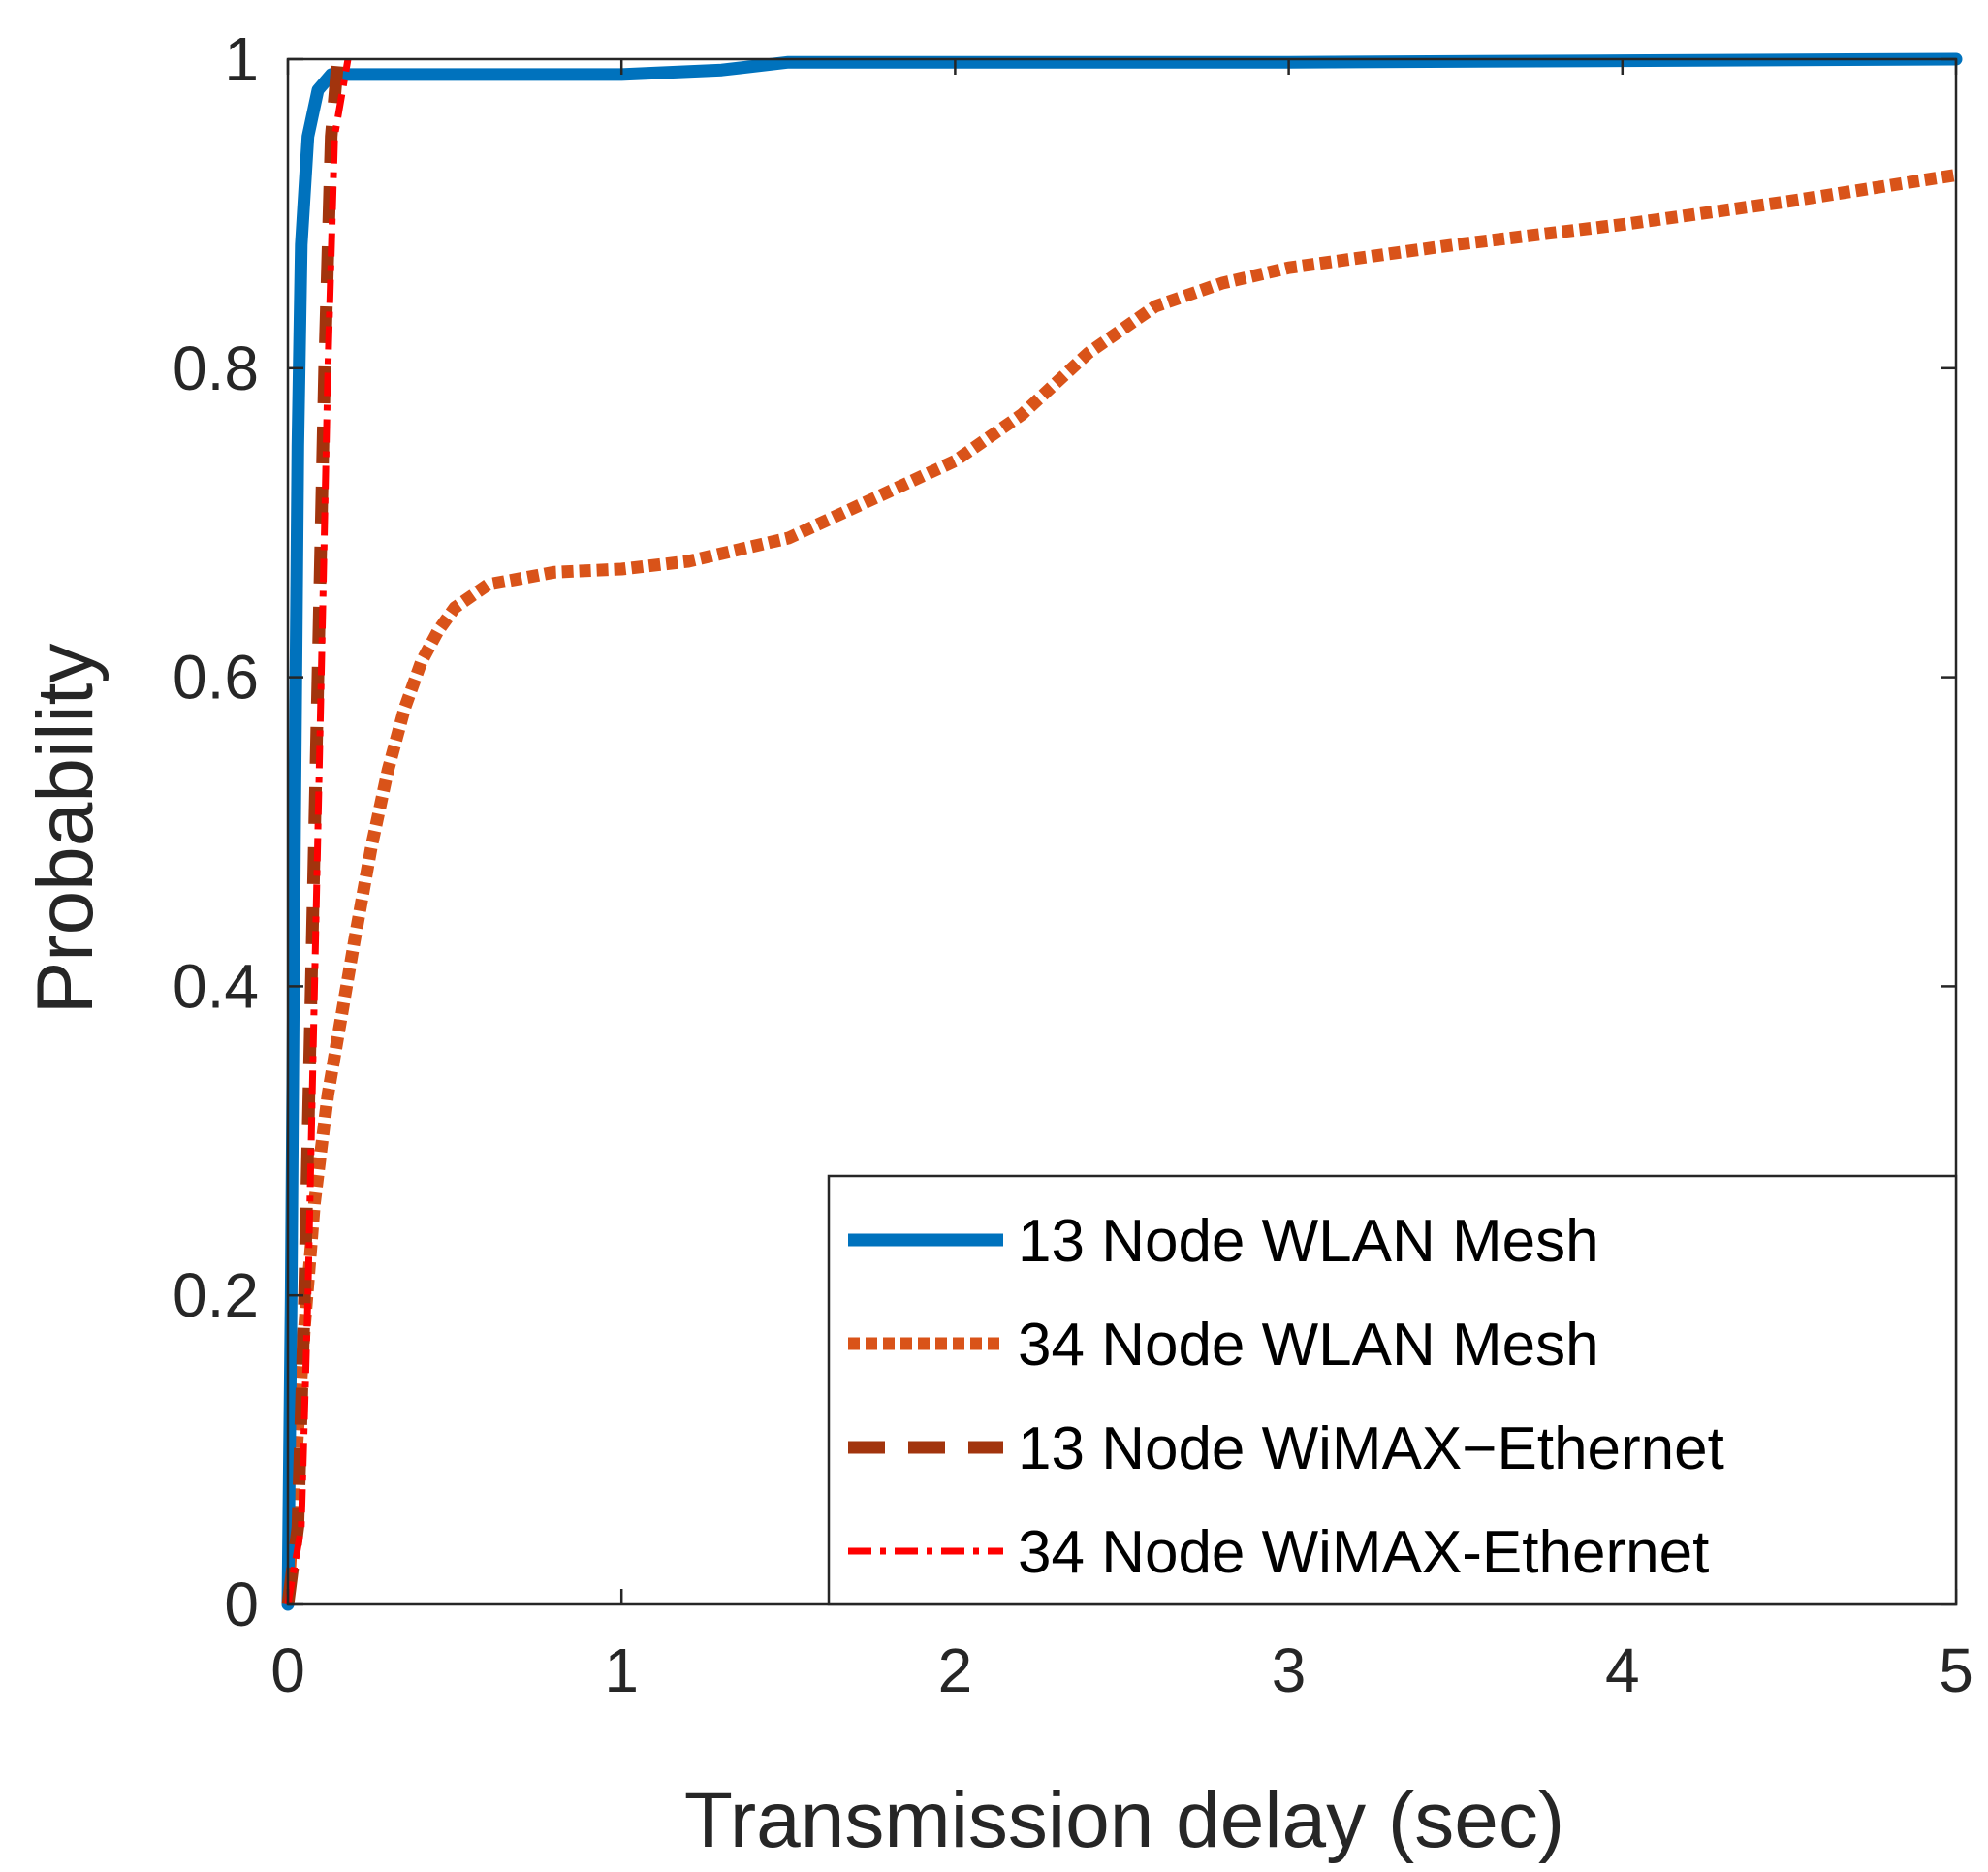 The height and width of the screenshot is (1872, 1988). I want to click on x-axis-label: Transmission delay (sec), so click(1124, 1820).